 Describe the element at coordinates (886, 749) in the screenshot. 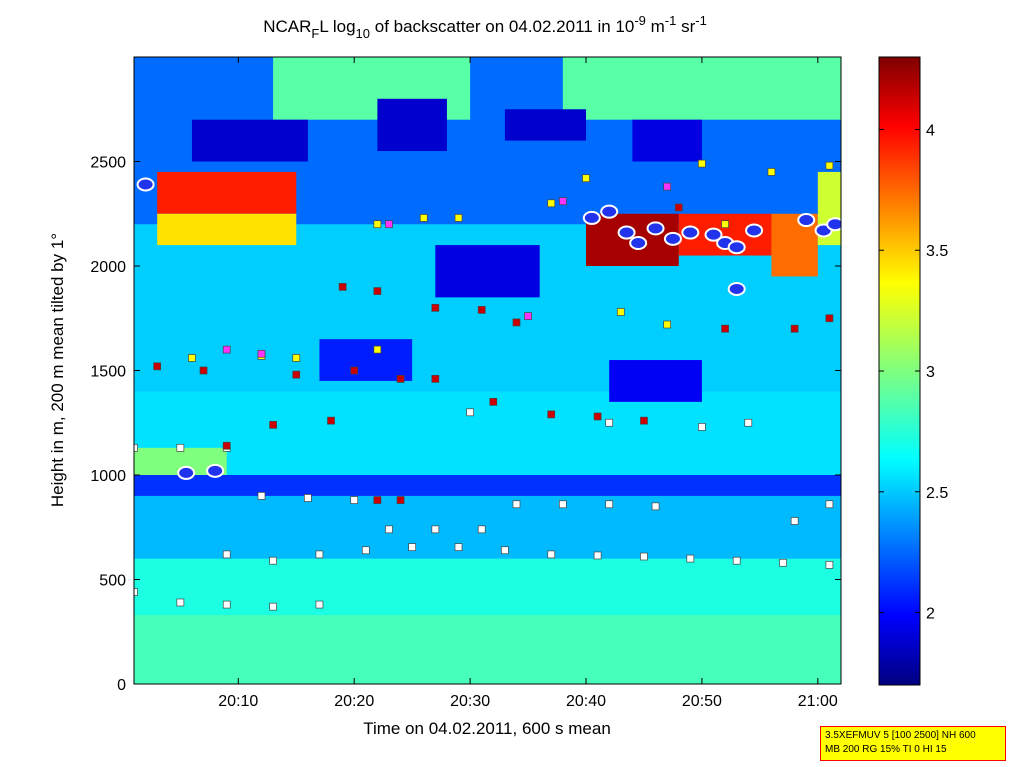

I see `info-line-2: MB 200 RG 15% TI 0 HI 15` at that location.